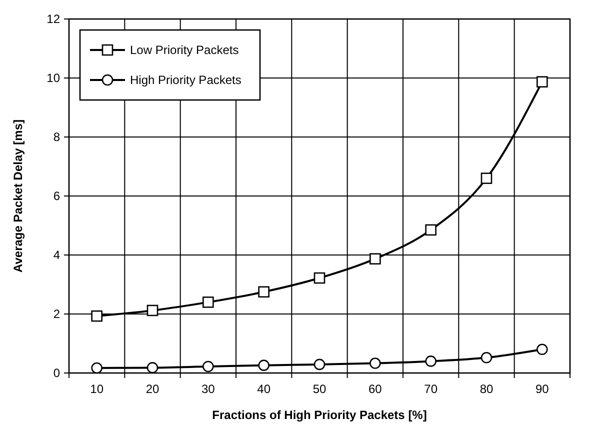 The width and height of the screenshot is (596, 434). Describe the element at coordinates (375, 389) in the screenshot. I see `x-tick-label: 60` at that location.